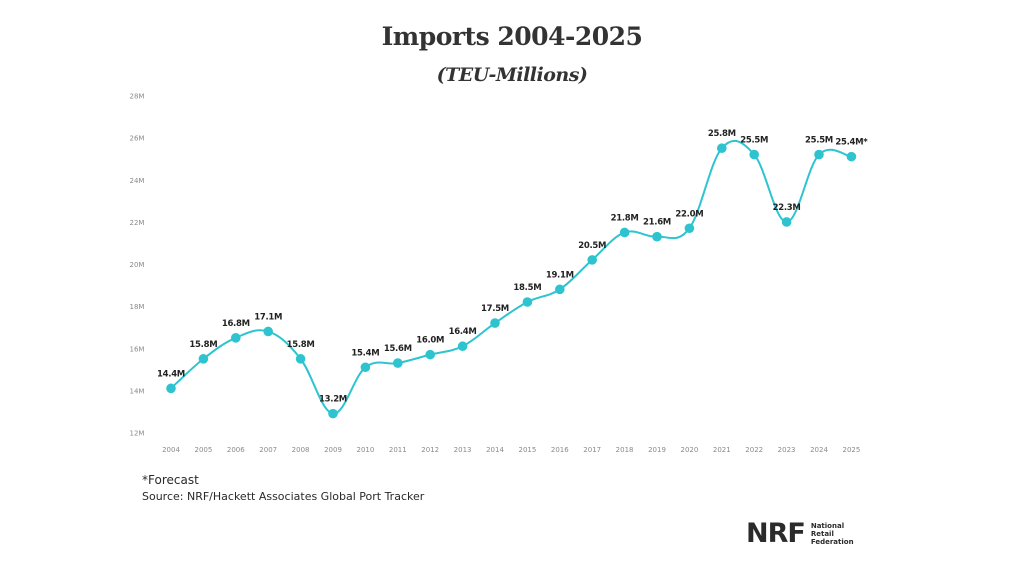 This screenshot has height=562, width=1024. I want to click on data-label: 17.1M, so click(268, 317).